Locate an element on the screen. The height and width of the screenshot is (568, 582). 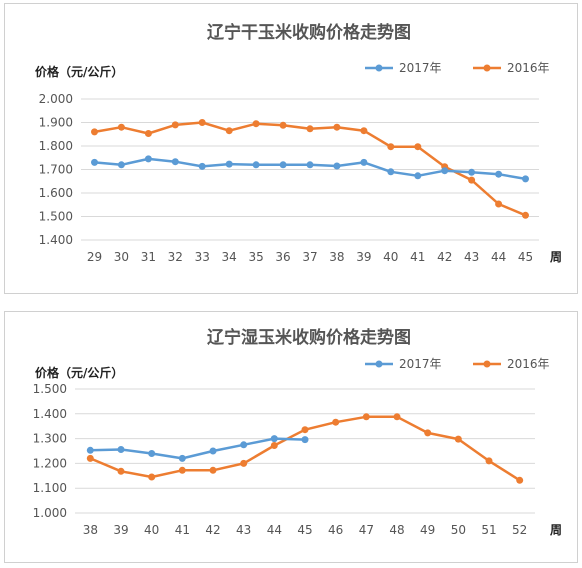
y-tick-label: 1.400 is located at coordinates (50, 414).